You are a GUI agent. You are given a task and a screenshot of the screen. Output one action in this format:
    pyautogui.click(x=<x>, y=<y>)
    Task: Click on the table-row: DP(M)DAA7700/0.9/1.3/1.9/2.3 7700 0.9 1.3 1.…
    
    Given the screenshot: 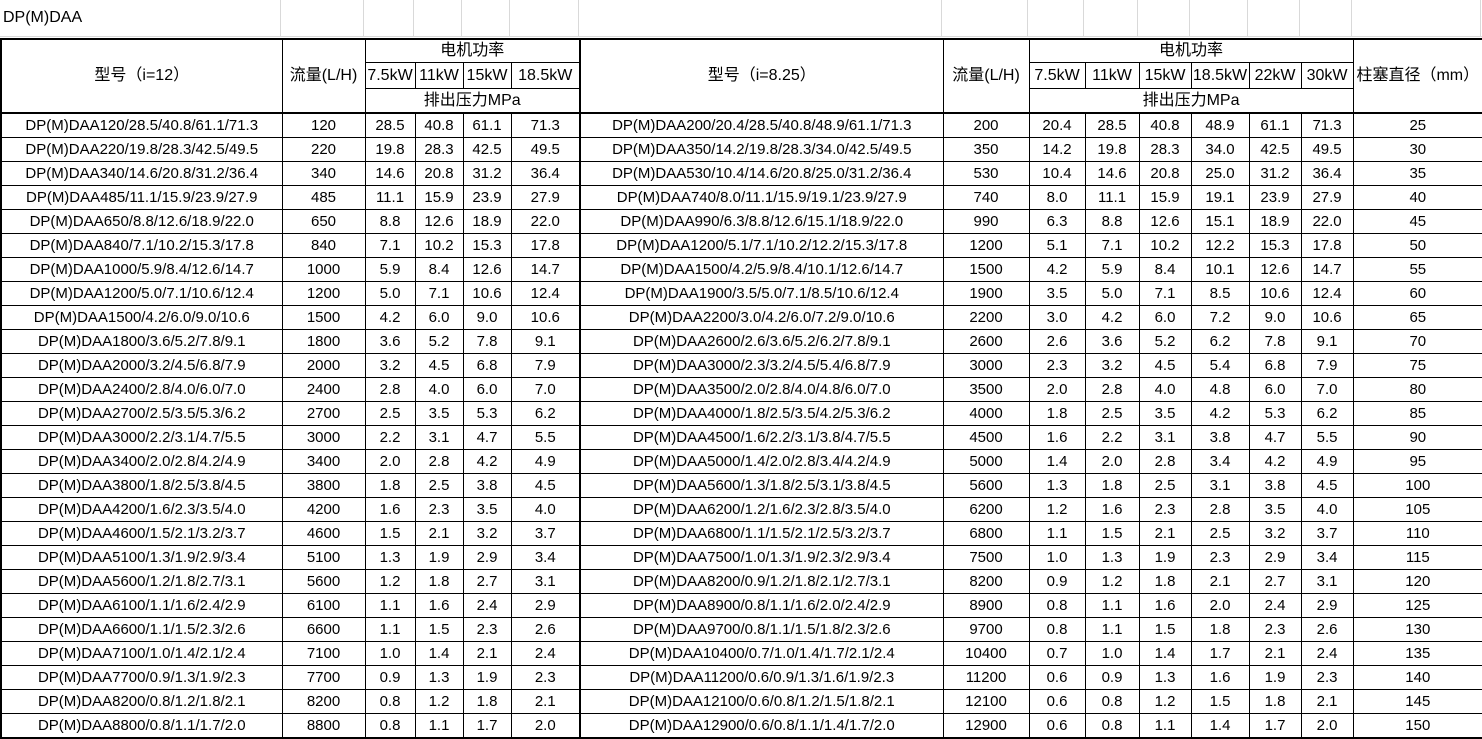 What is the action you would take?
    pyautogui.click(x=741, y=677)
    